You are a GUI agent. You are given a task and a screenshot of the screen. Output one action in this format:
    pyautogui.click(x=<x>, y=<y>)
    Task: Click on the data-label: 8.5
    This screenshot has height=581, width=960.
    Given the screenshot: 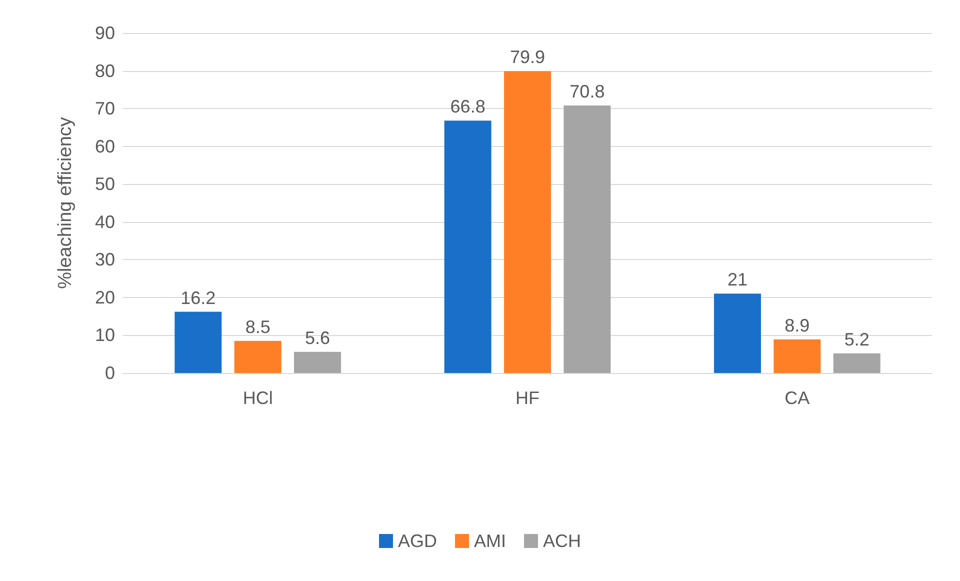 What is the action you would take?
    pyautogui.click(x=257, y=326)
    